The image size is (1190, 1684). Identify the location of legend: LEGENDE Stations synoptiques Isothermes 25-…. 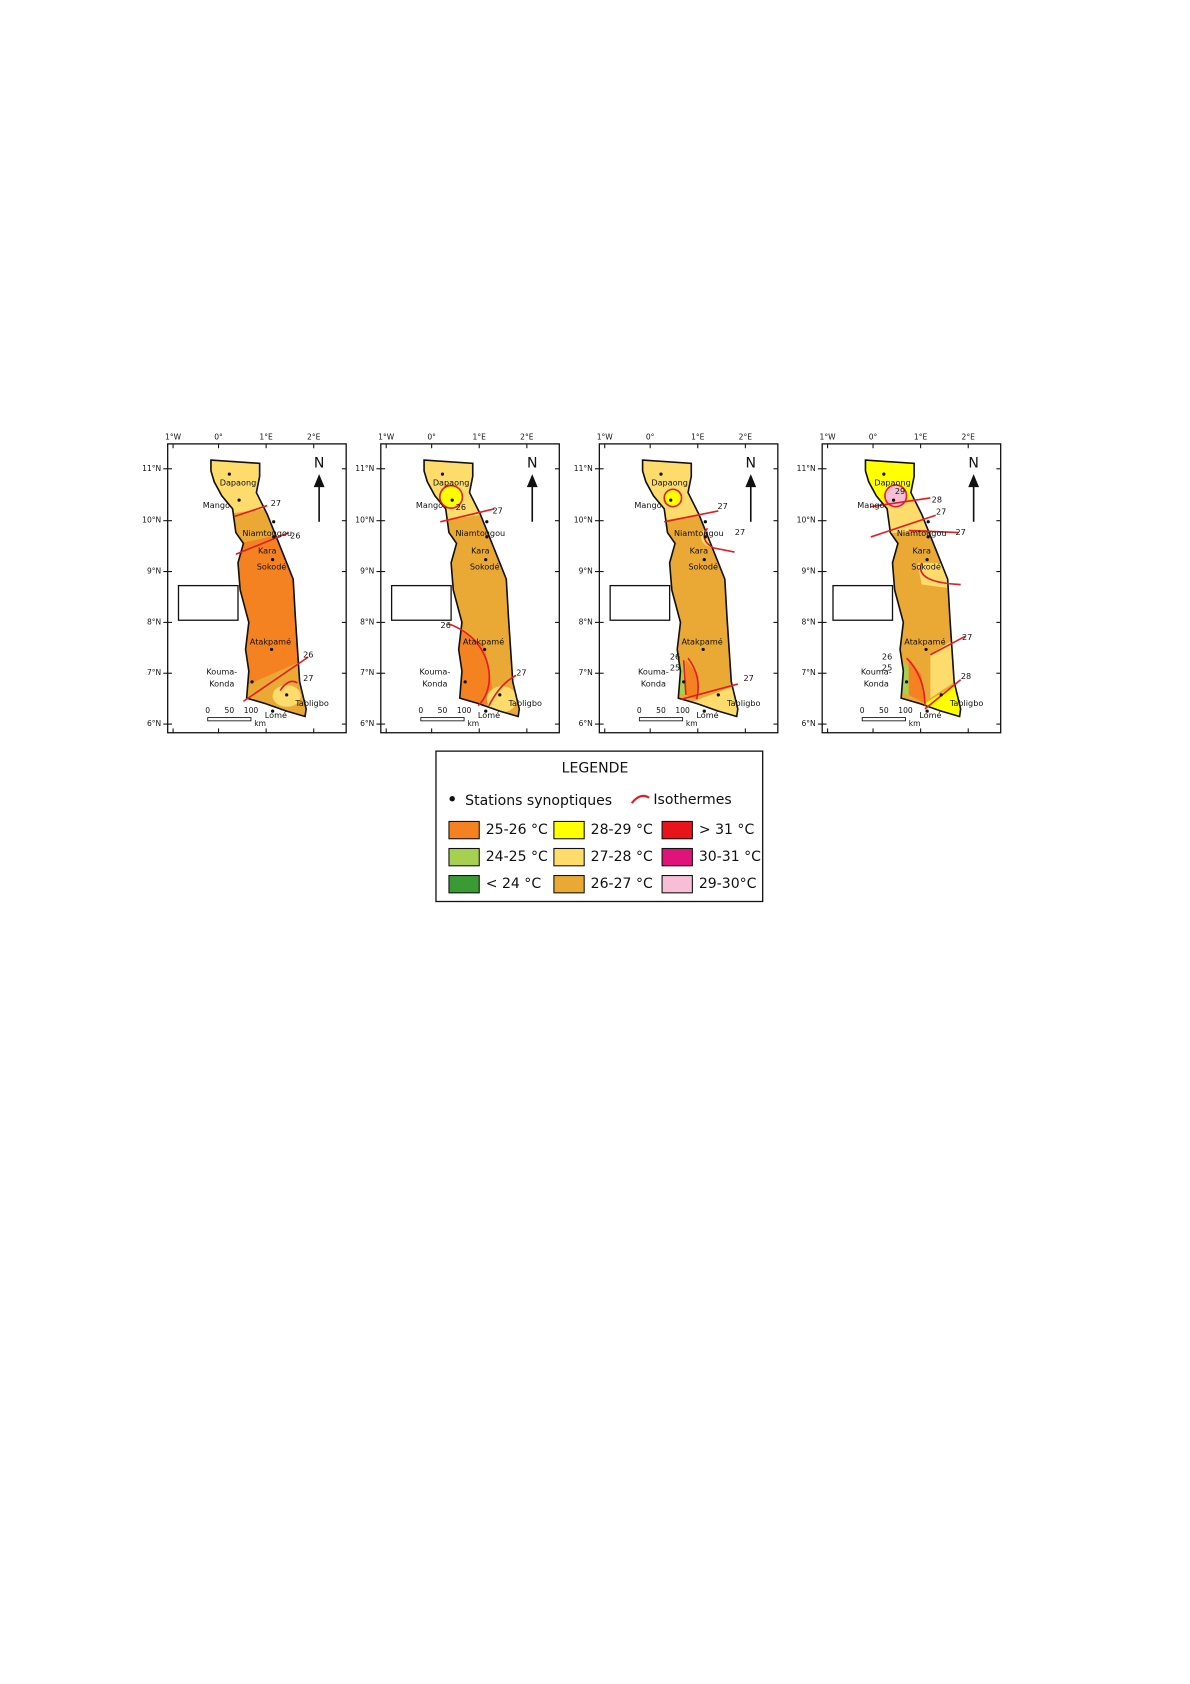
(599, 826).